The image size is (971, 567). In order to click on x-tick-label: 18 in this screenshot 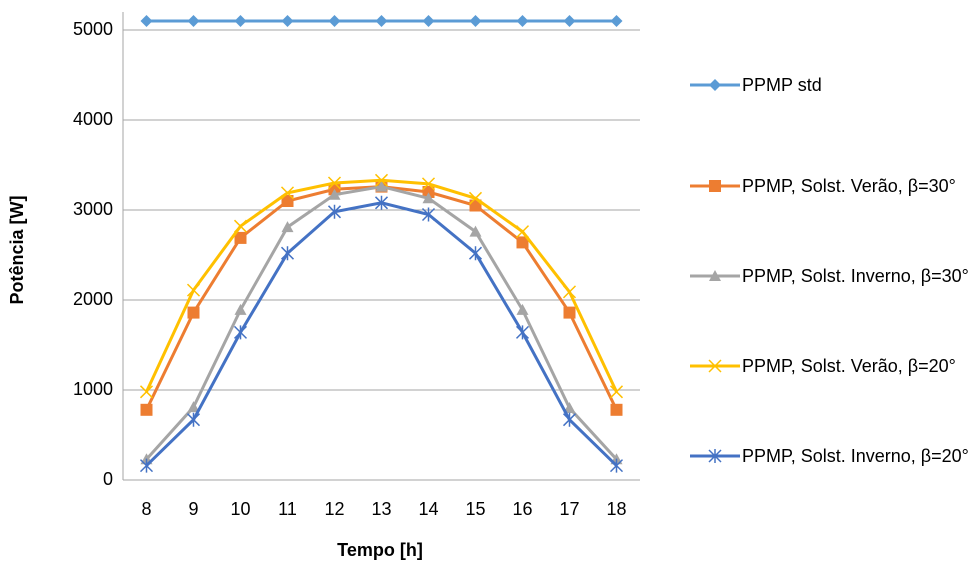, I will do `click(616, 509)`.